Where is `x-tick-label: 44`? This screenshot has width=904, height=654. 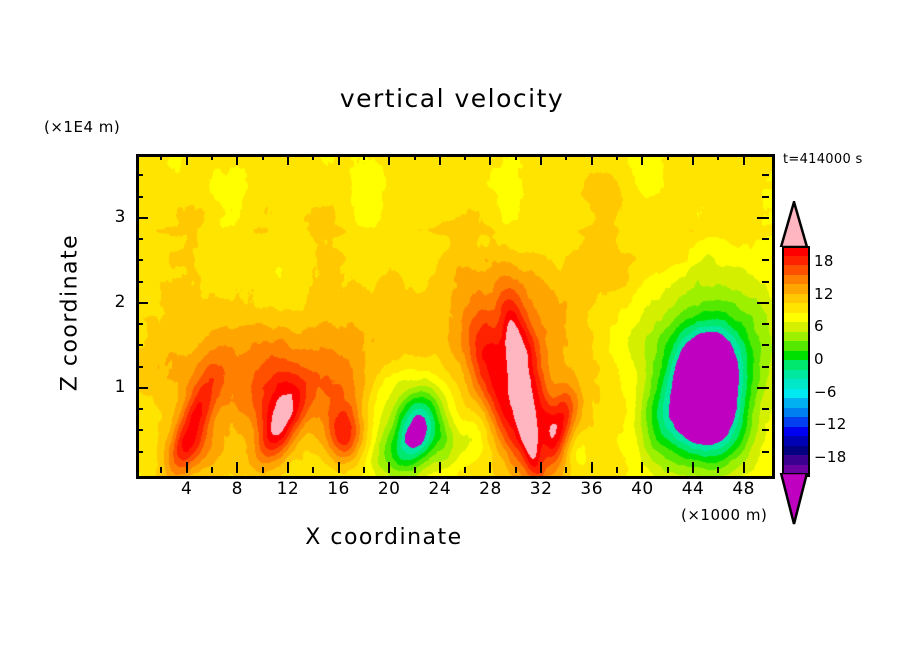 x-tick-label: 44 is located at coordinates (693, 489).